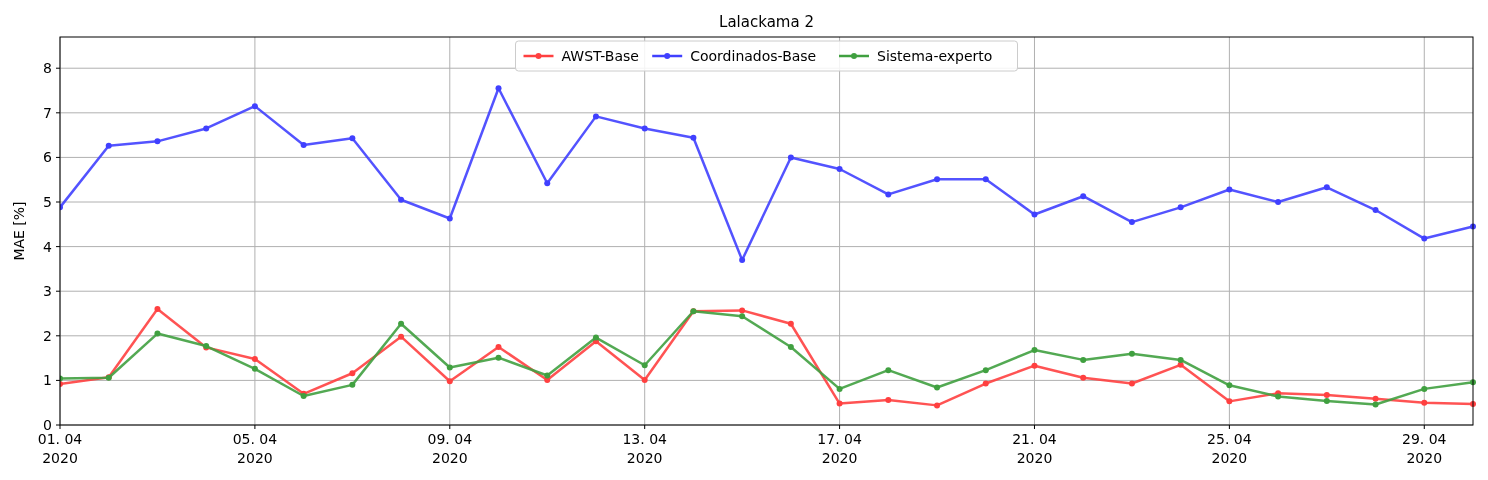 The width and height of the screenshot is (1488, 480). I want to click on y-tick-label: 4, so click(48, 246).